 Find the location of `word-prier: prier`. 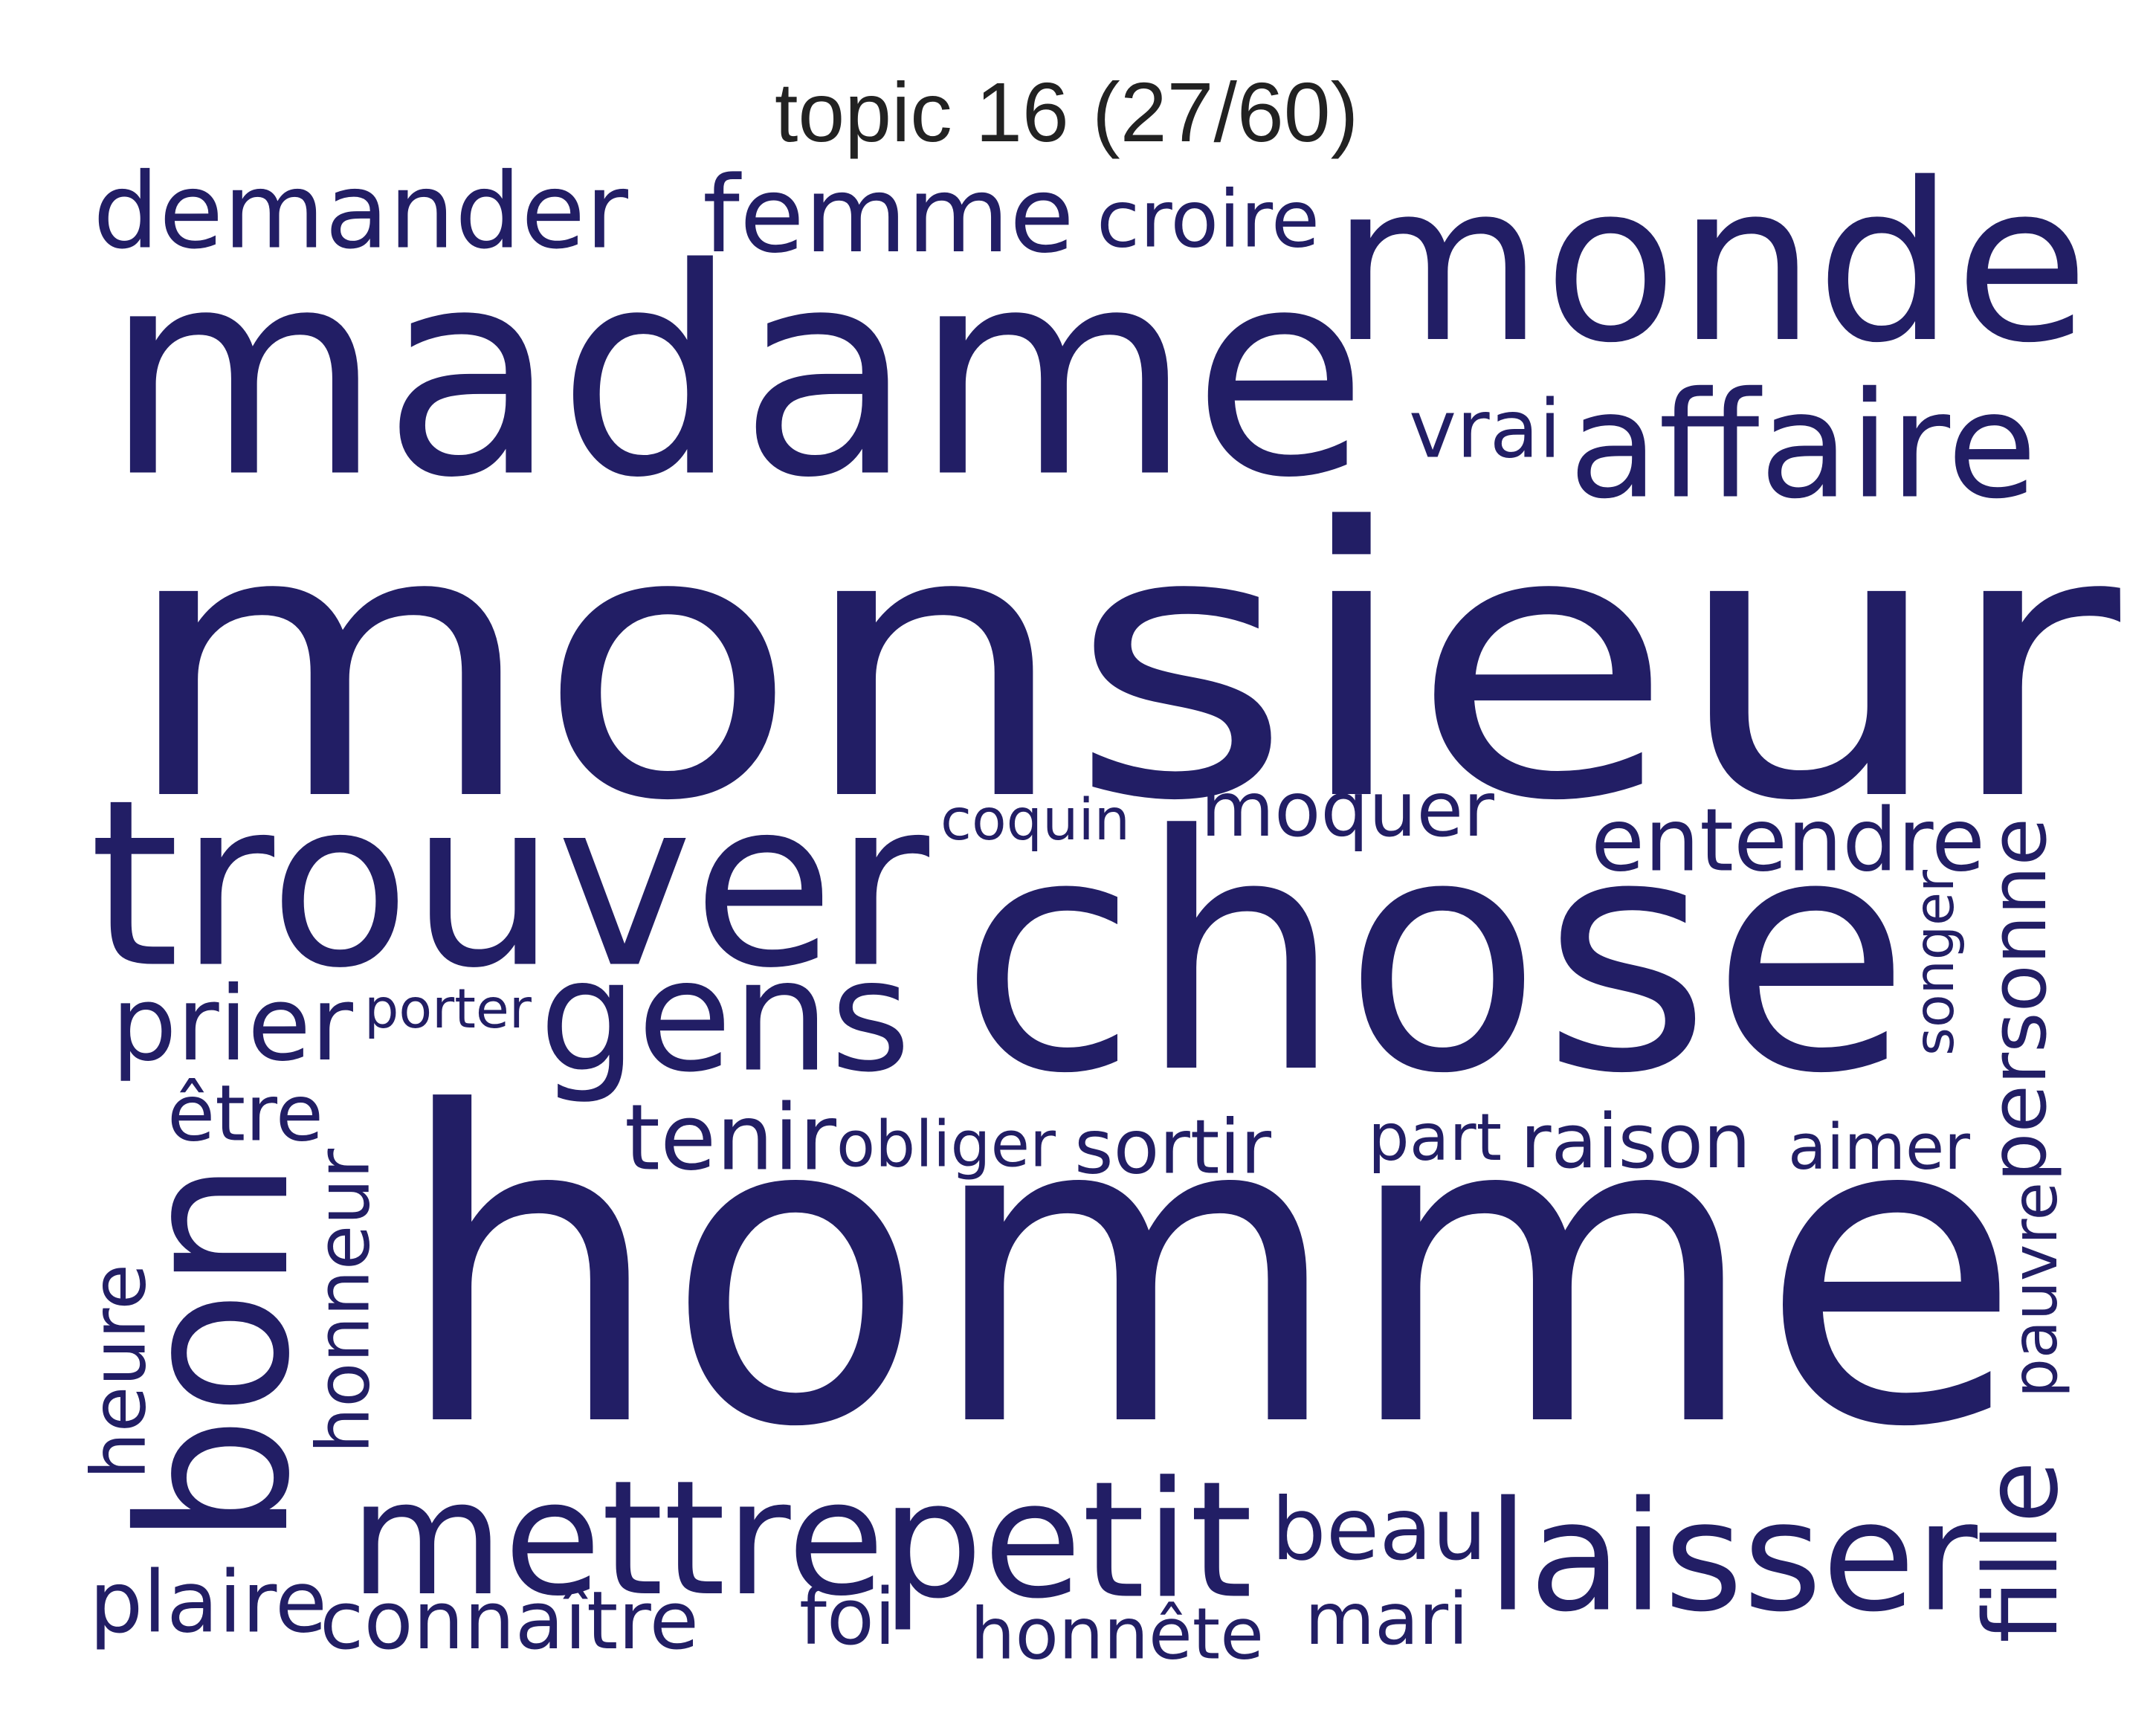

word-prier: prier is located at coordinates (232, 1024).